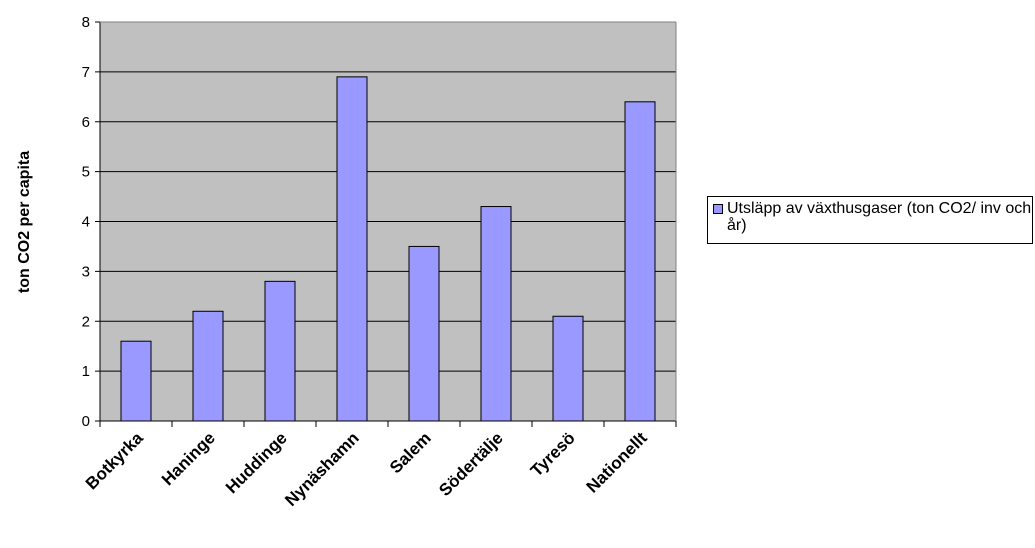 The image size is (1035, 548). I want to click on bar-haninge, so click(208, 366).